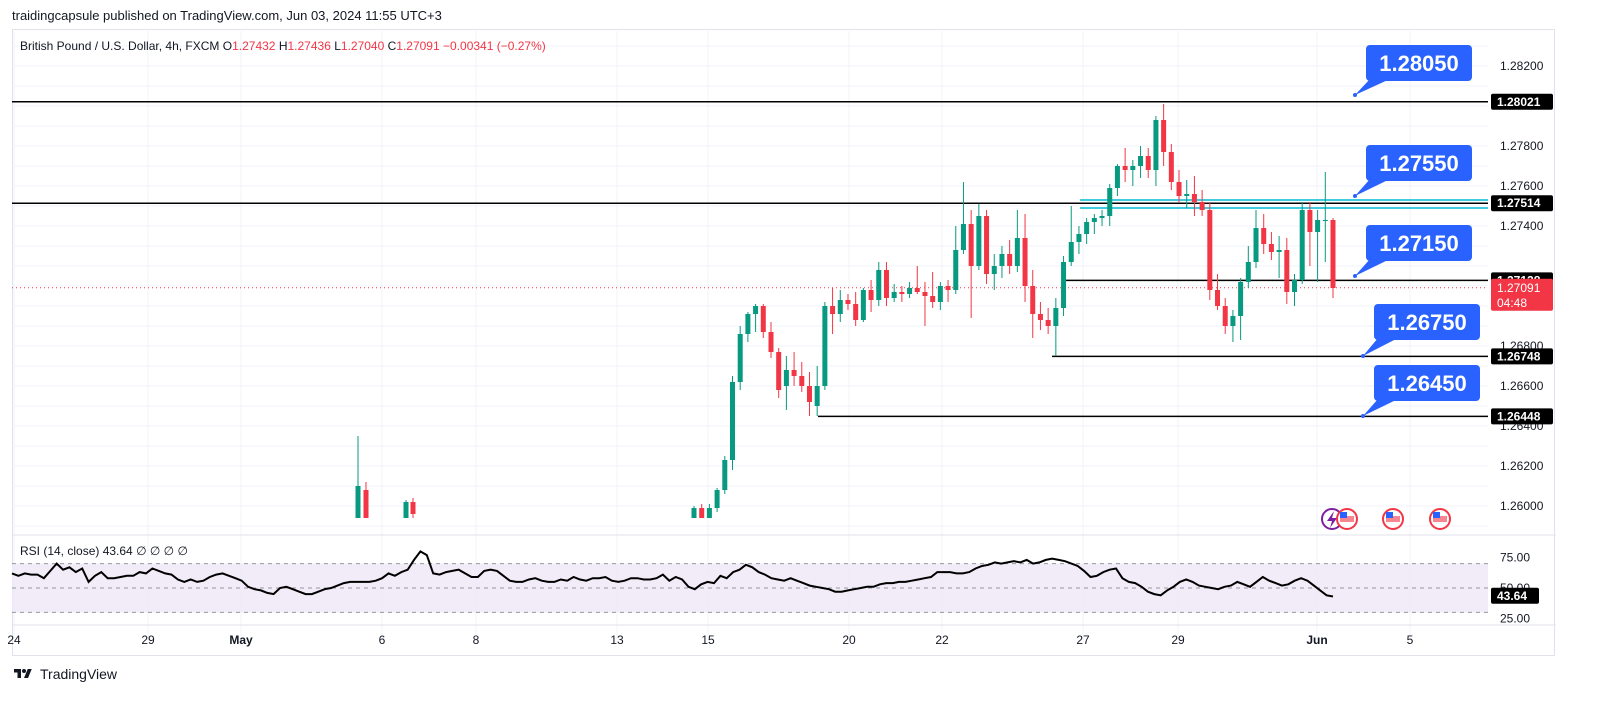  I want to click on ohlc-l: L1.27040, so click(357, 46).